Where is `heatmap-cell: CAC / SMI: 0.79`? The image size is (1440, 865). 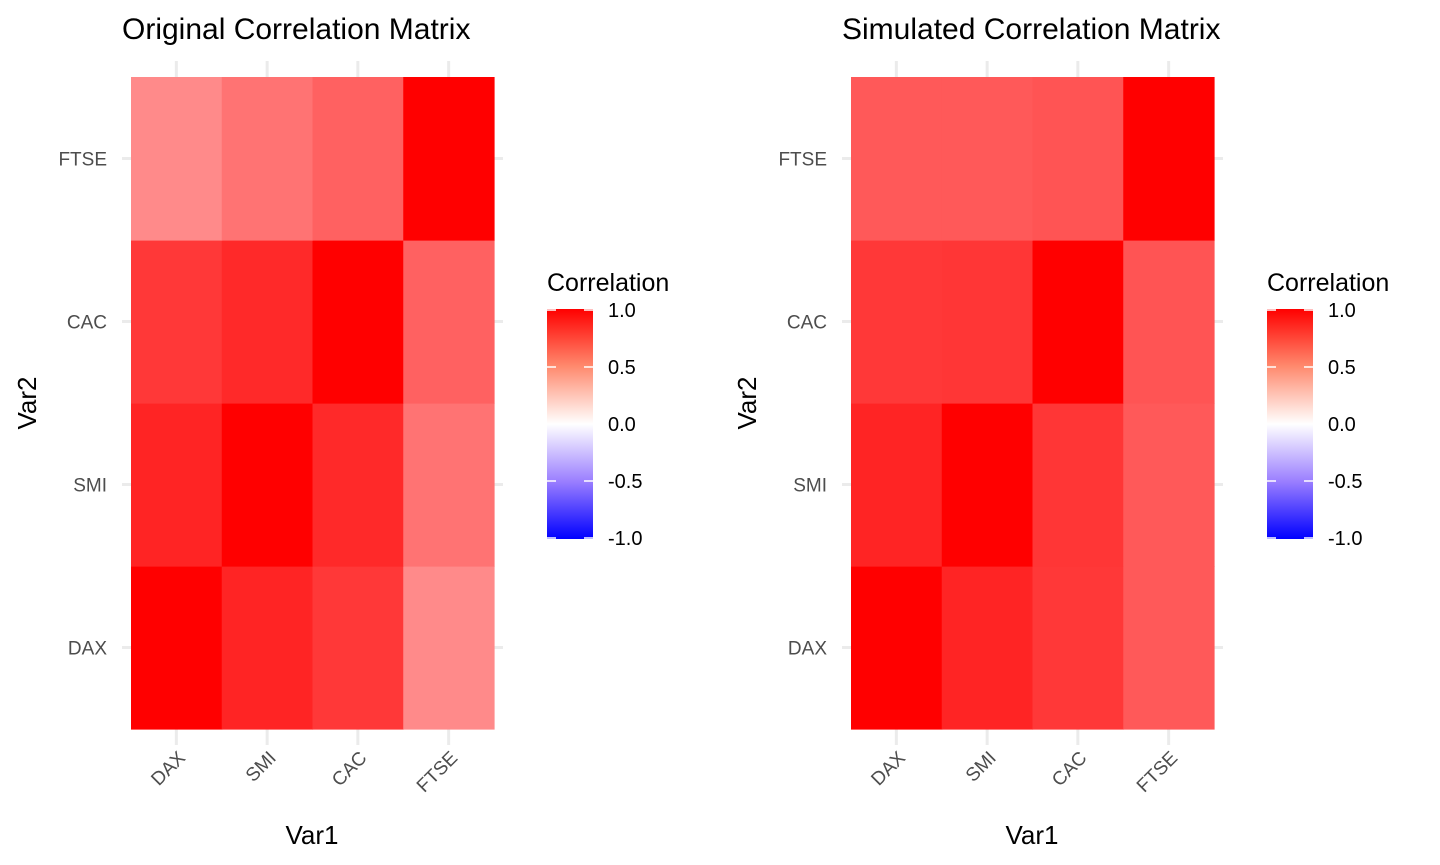
heatmap-cell: CAC / SMI: 0.79 is located at coordinates (1078, 485).